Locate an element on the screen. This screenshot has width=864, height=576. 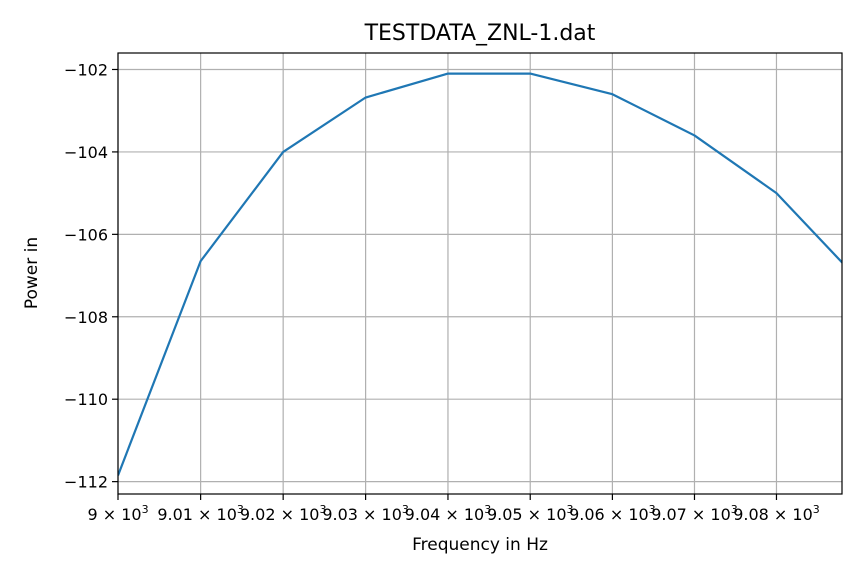
y-tick-label: −112 is located at coordinates (86, 482).